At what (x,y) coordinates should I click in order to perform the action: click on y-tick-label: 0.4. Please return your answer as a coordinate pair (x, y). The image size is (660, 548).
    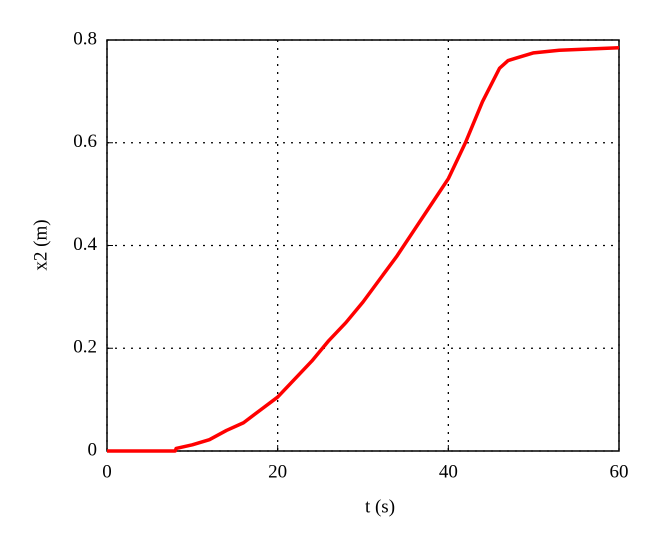
    Looking at the image, I should click on (85, 244).